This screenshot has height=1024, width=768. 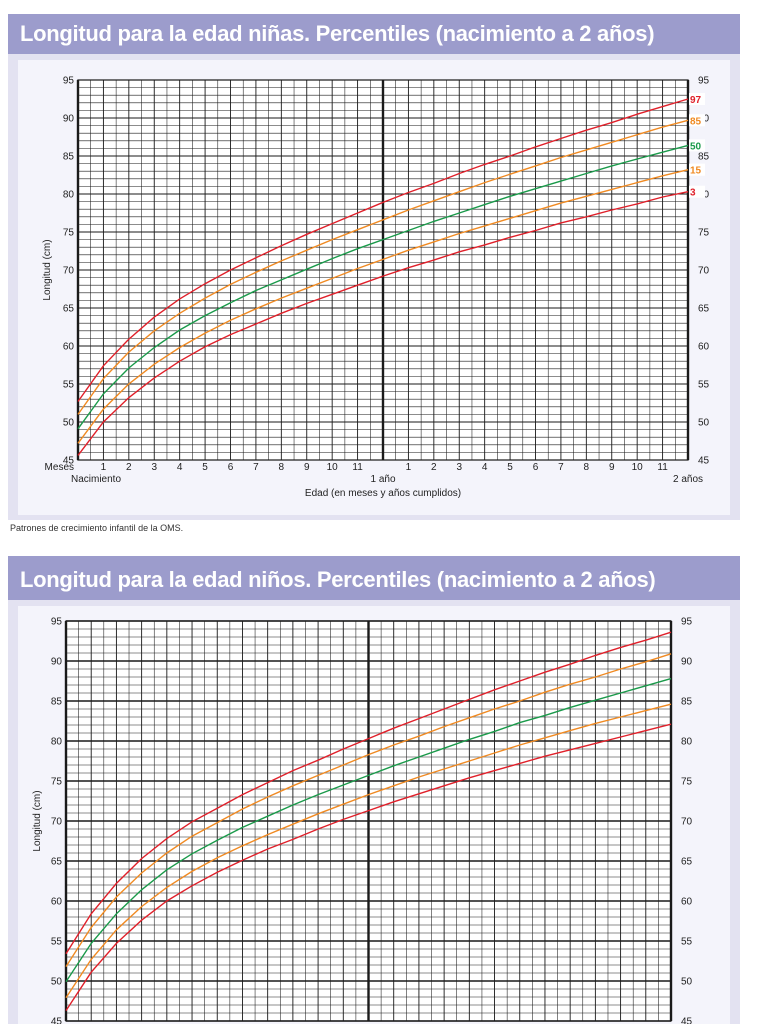 What do you see at coordinates (688, 479) in the screenshot?
I see `x-year2-label: 2 años` at bounding box center [688, 479].